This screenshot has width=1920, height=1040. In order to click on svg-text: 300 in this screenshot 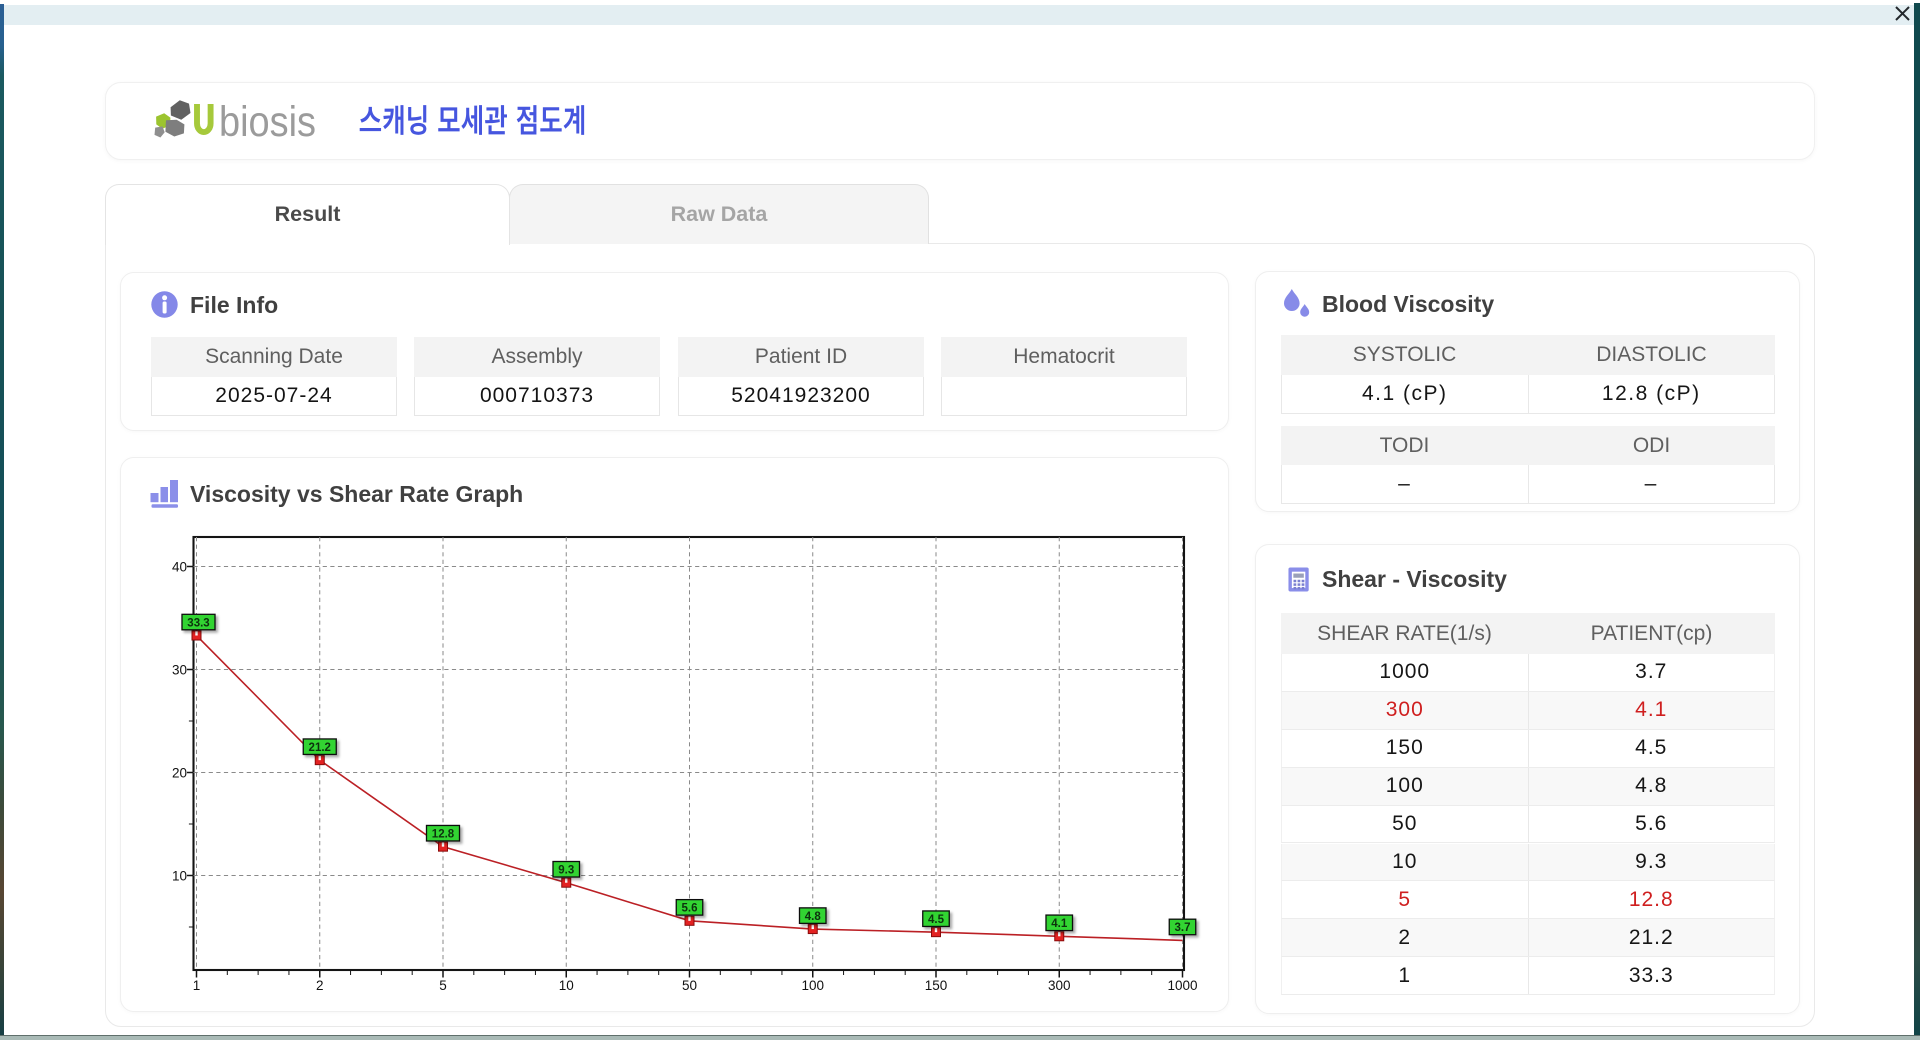, I will do `click(1059, 985)`.